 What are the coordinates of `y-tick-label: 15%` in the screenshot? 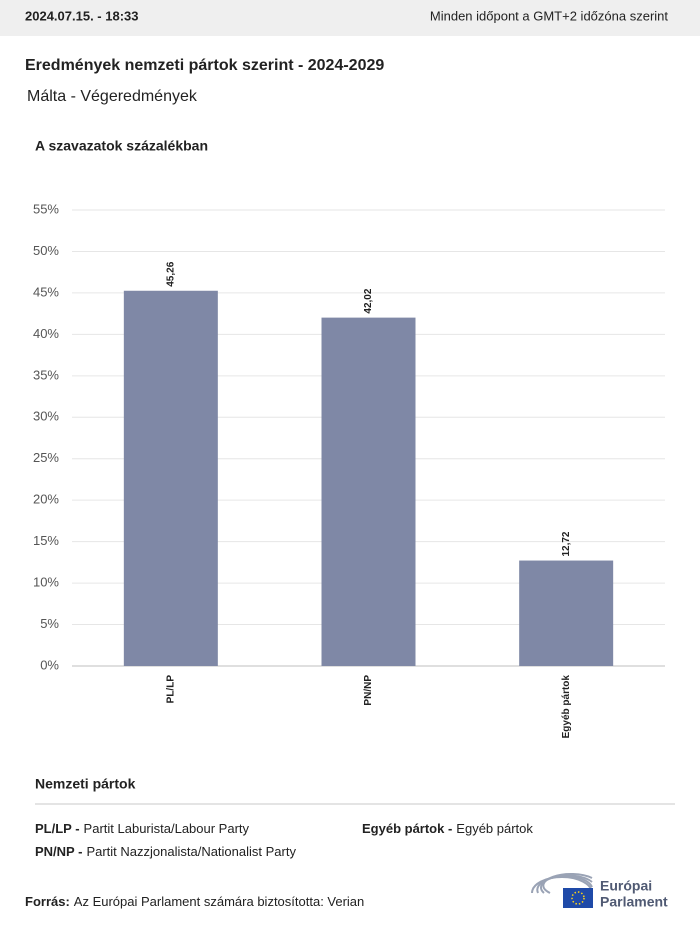 It's located at (46, 540).